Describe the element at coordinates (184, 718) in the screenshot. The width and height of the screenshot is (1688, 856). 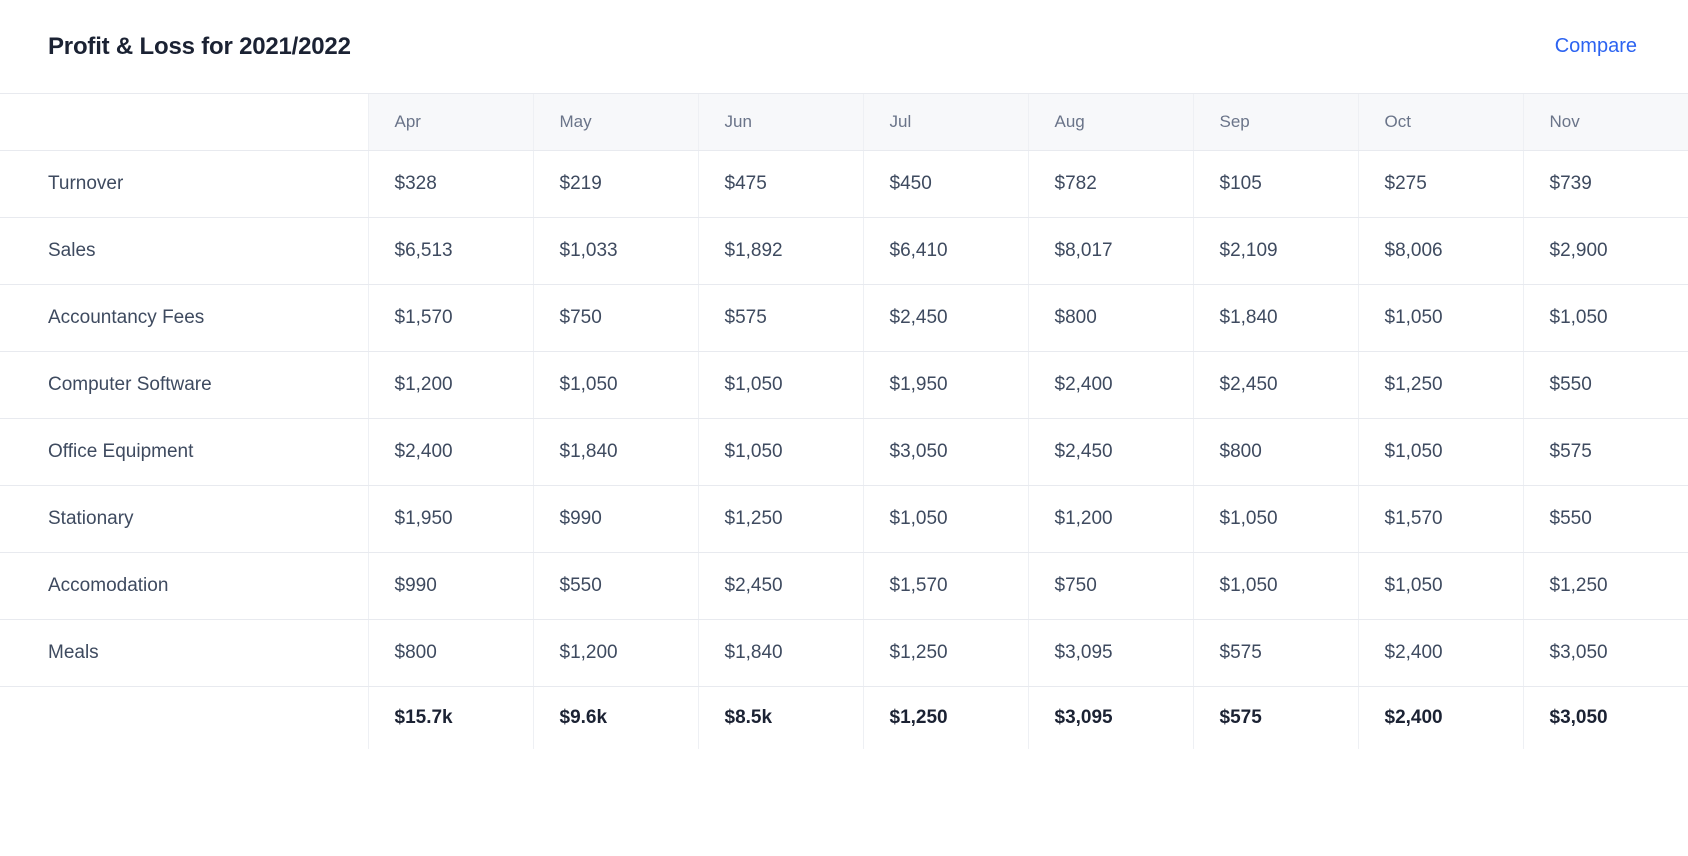
I see `totals-label` at that location.